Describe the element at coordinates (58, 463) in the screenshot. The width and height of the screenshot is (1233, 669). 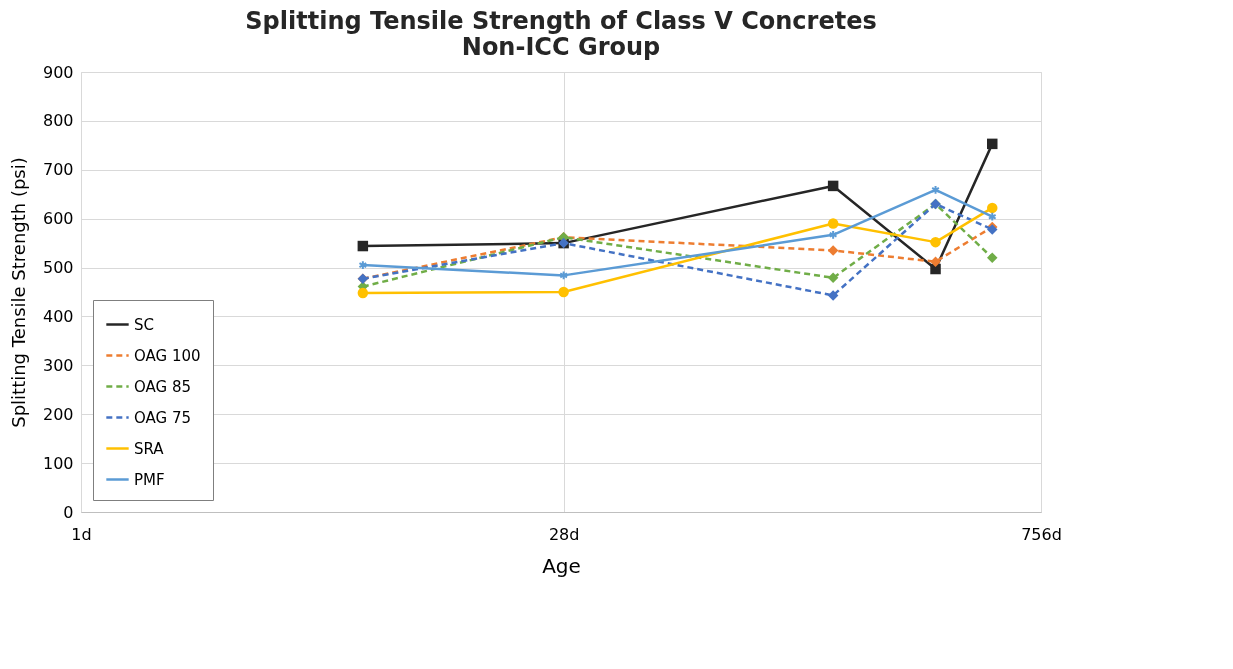
I see `y-tick-label: 100` at that location.